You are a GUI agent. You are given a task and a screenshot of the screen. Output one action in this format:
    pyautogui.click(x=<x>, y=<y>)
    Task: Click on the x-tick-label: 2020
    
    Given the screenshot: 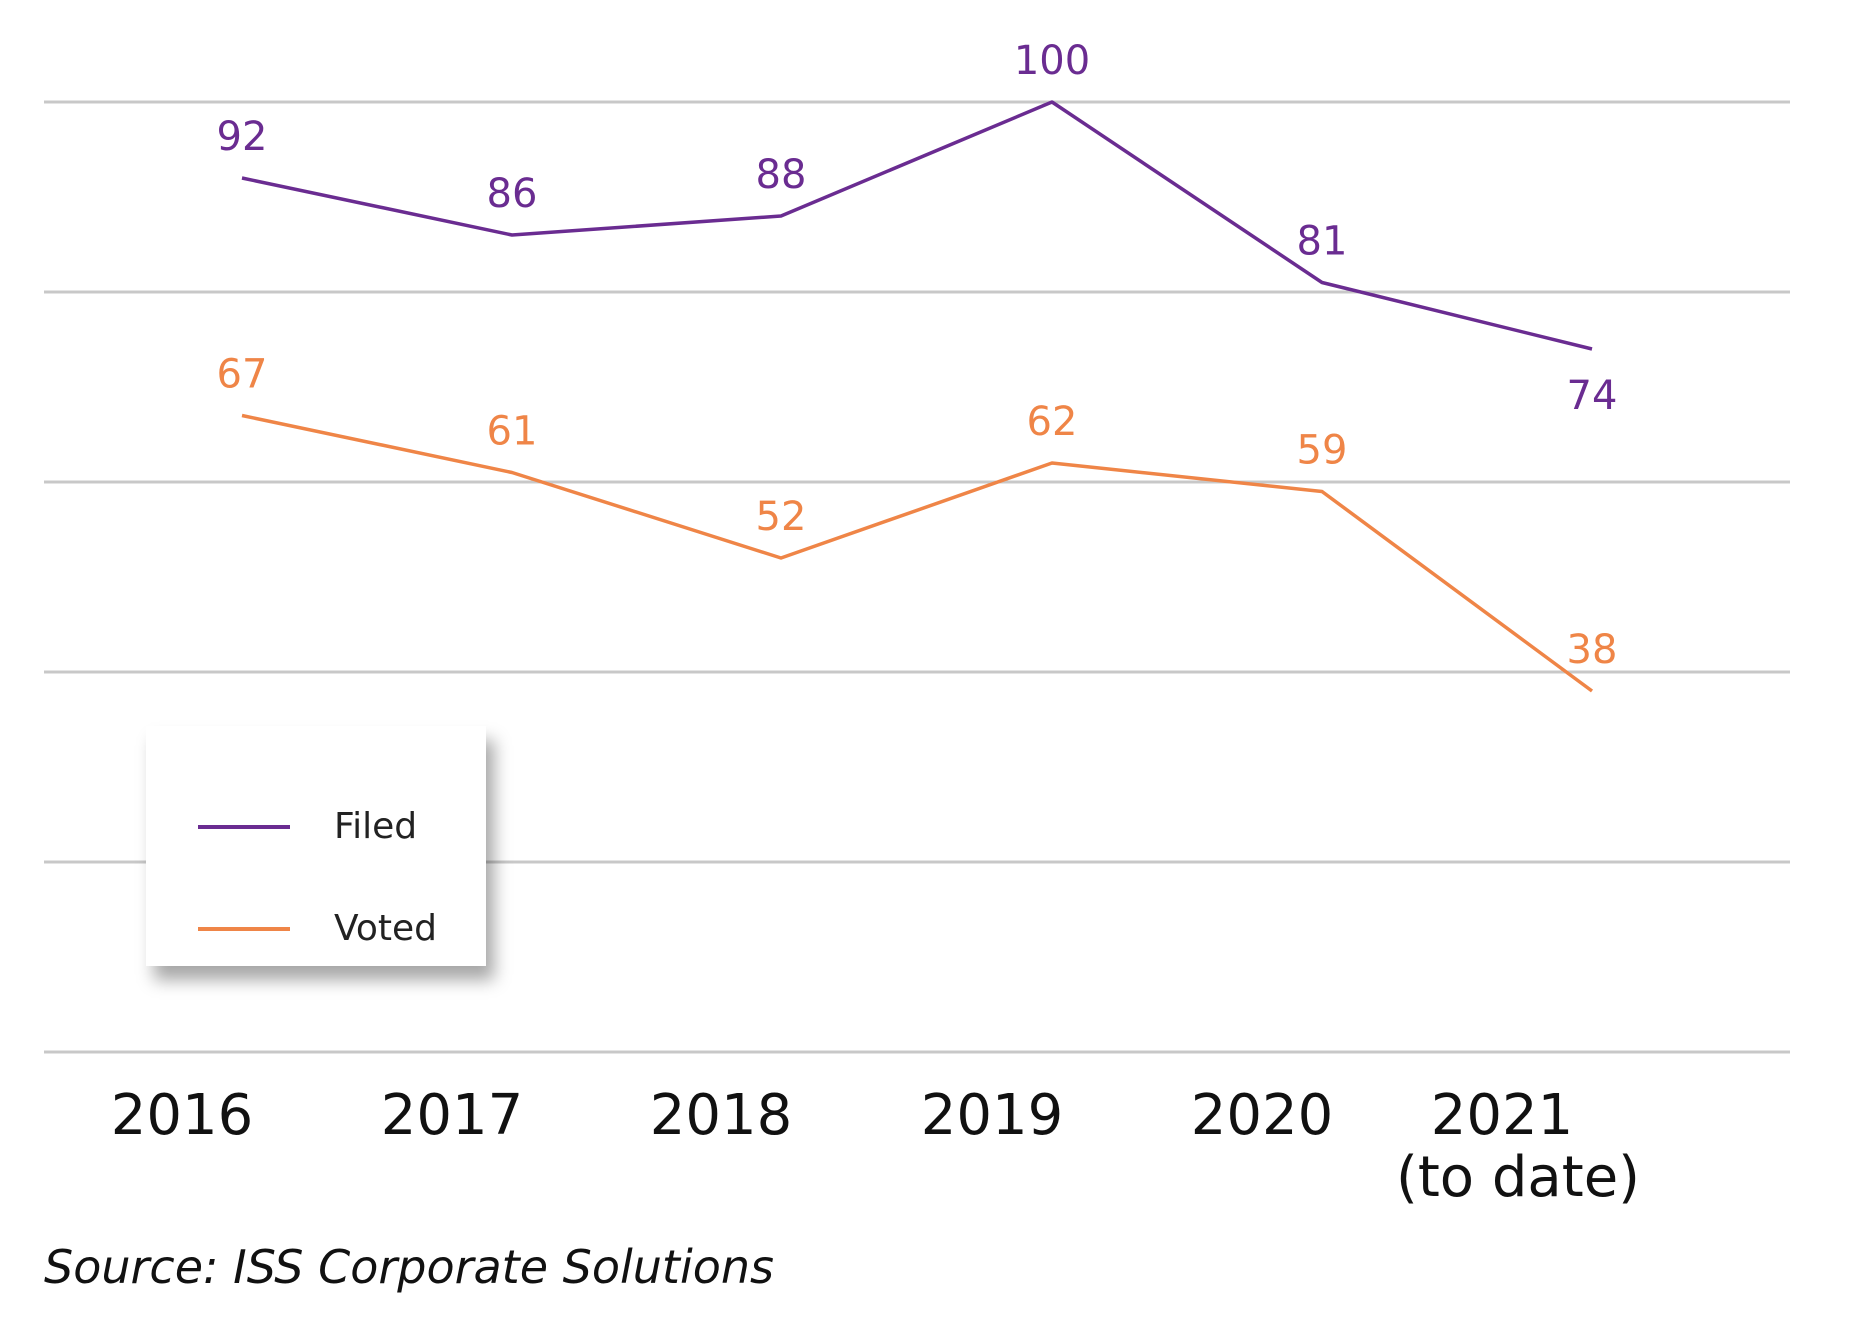 What is the action you would take?
    pyautogui.click(x=1262, y=1115)
    